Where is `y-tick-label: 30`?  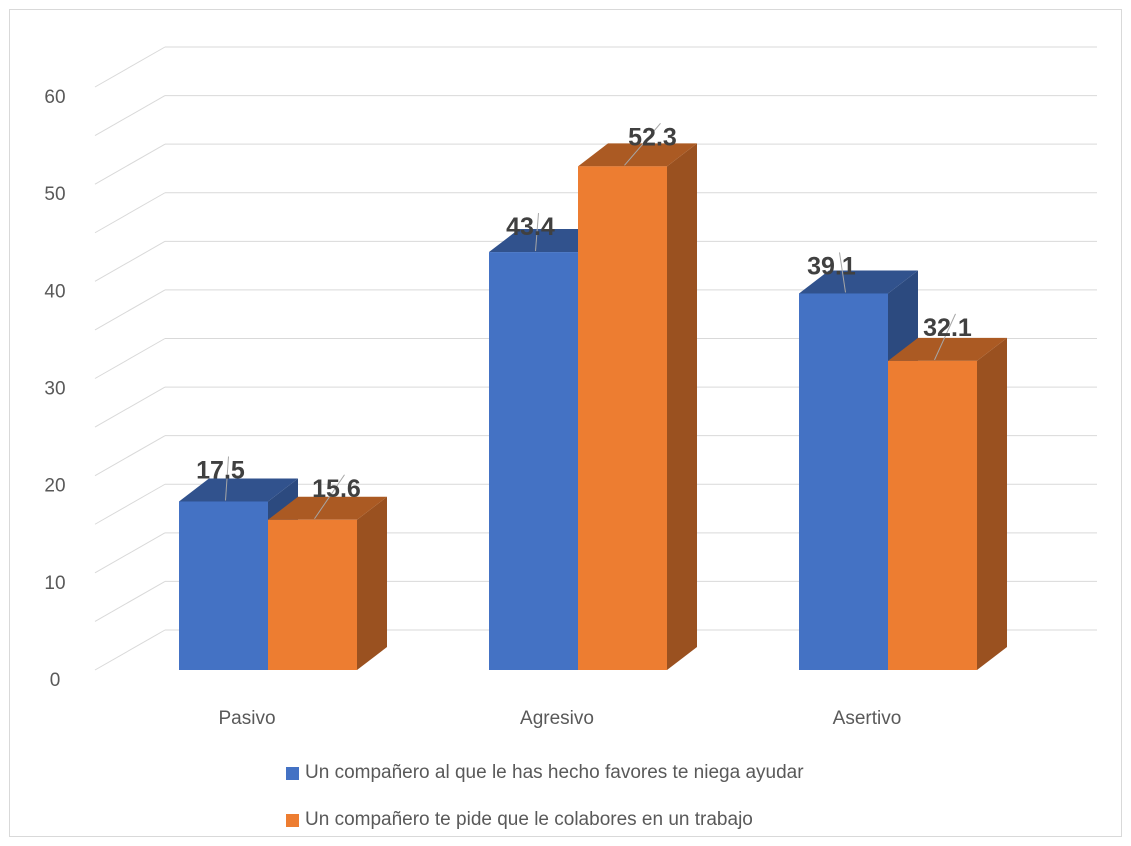 y-tick-label: 30 is located at coordinates (54, 389).